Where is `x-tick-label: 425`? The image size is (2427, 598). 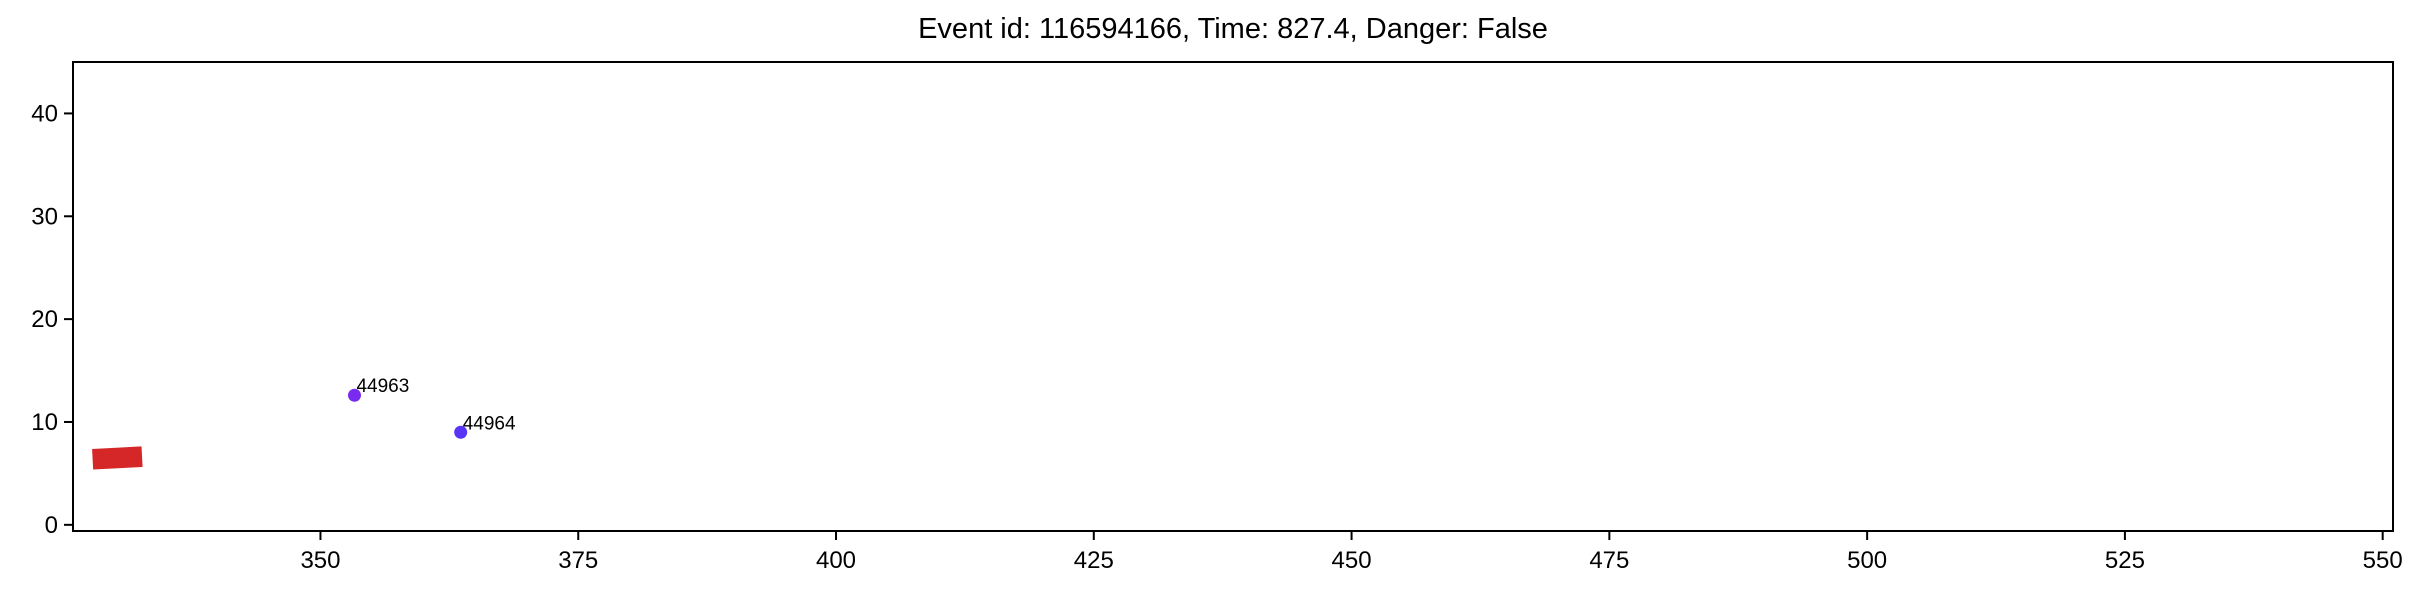 x-tick-label: 425 is located at coordinates (1094, 560).